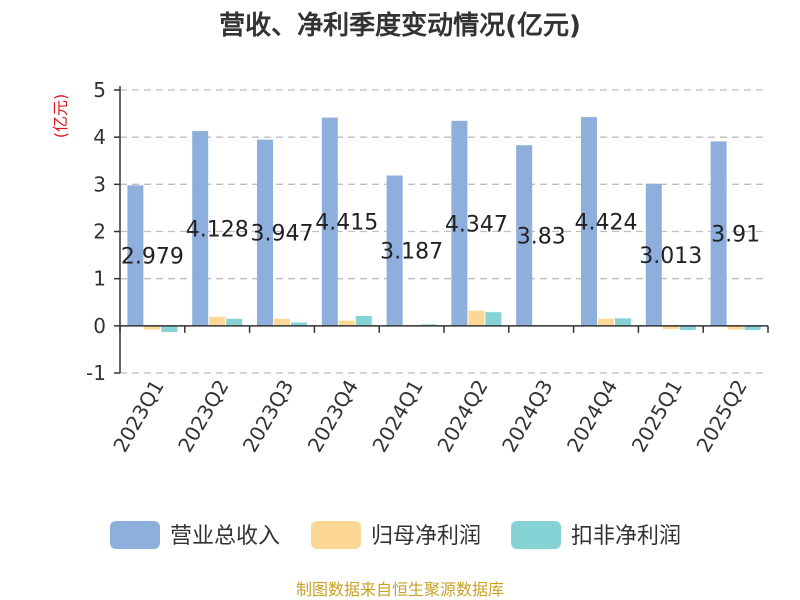 Image resolution: width=800 pixels, height=600 pixels. What do you see at coordinates (60, 116) in the screenshot?
I see `y-axis-label: (亿元)` at bounding box center [60, 116].